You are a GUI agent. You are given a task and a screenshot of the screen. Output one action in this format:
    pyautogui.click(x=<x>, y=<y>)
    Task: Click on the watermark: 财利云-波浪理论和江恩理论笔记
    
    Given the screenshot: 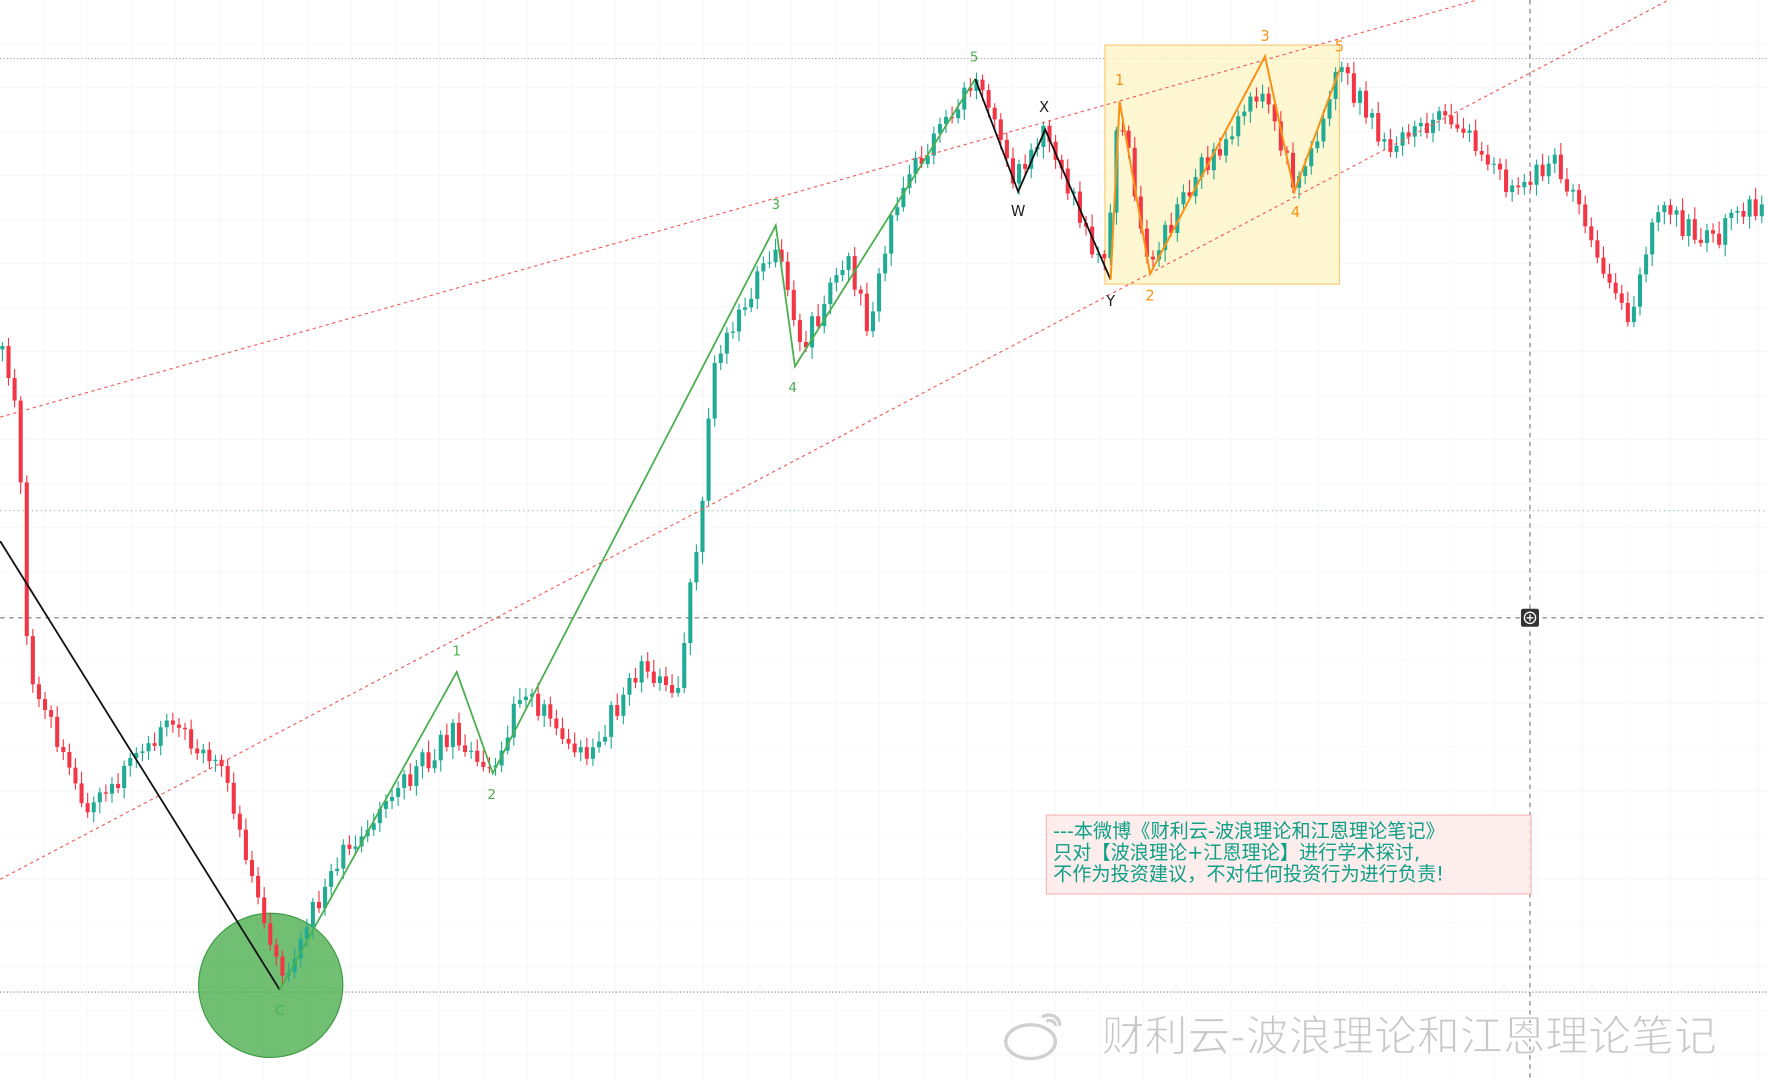 What is the action you would take?
    pyautogui.click(x=1409, y=1037)
    